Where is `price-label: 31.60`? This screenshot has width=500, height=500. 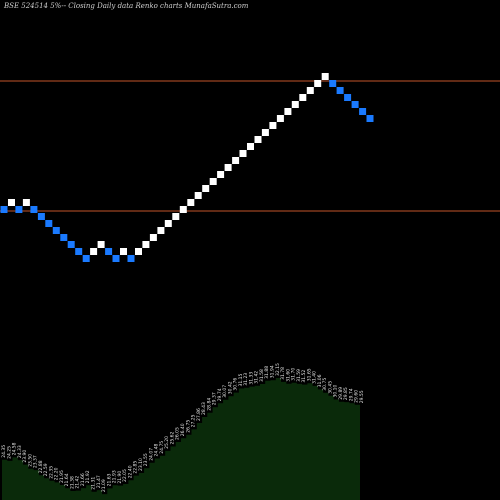 price-label: 31.60 is located at coordinates (288, 375).